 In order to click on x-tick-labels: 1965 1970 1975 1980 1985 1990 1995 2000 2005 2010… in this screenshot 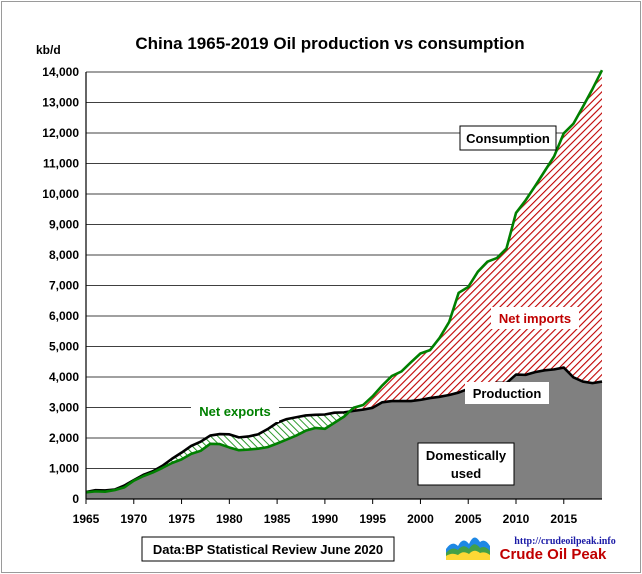, I will do `click(325, 519)`.